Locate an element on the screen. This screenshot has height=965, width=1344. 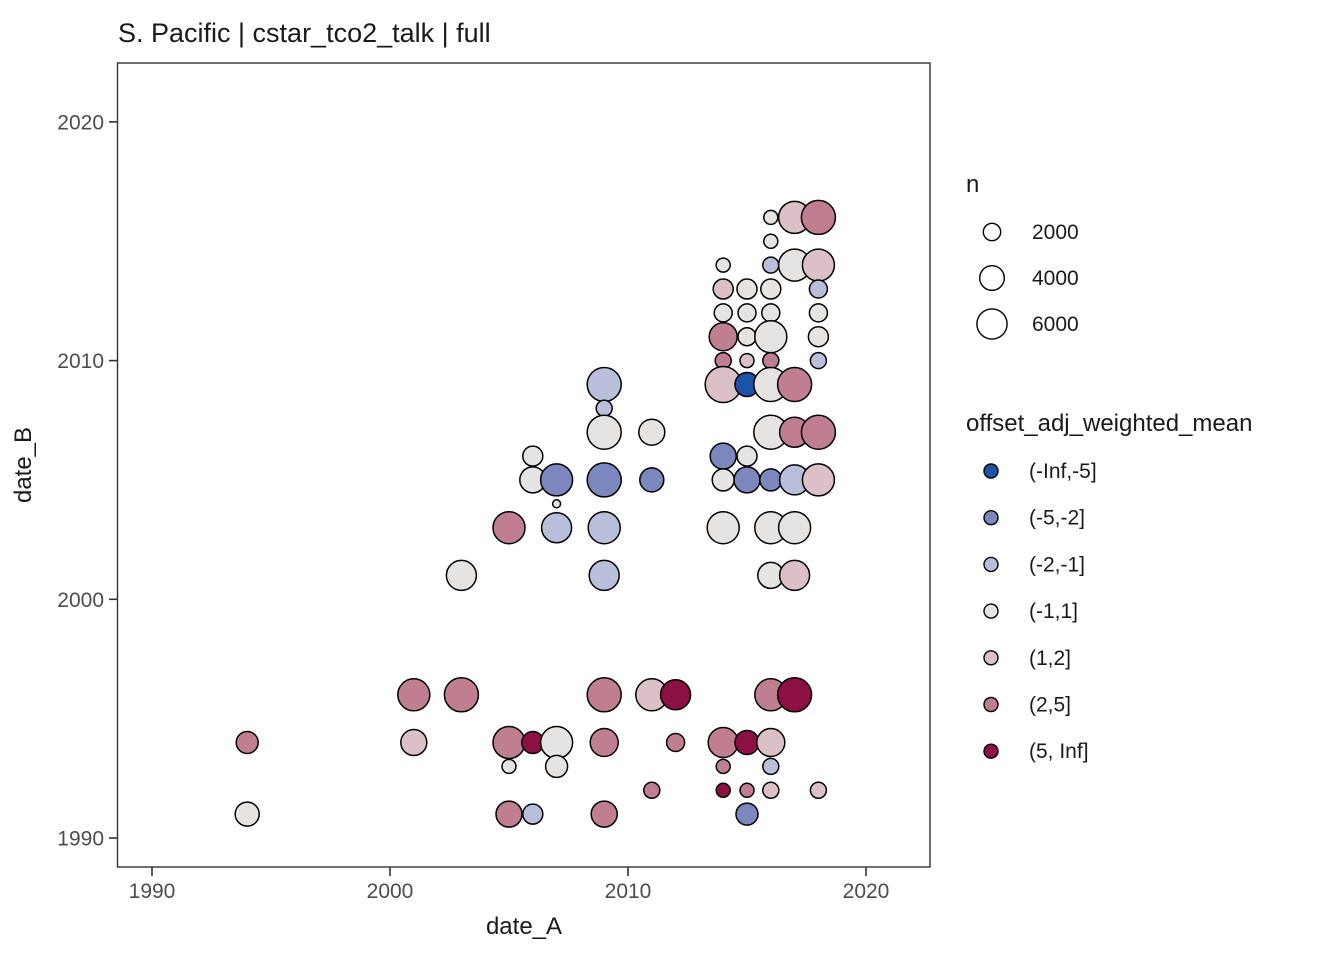
color-legend-label: (-1,1] is located at coordinates (1053, 611).